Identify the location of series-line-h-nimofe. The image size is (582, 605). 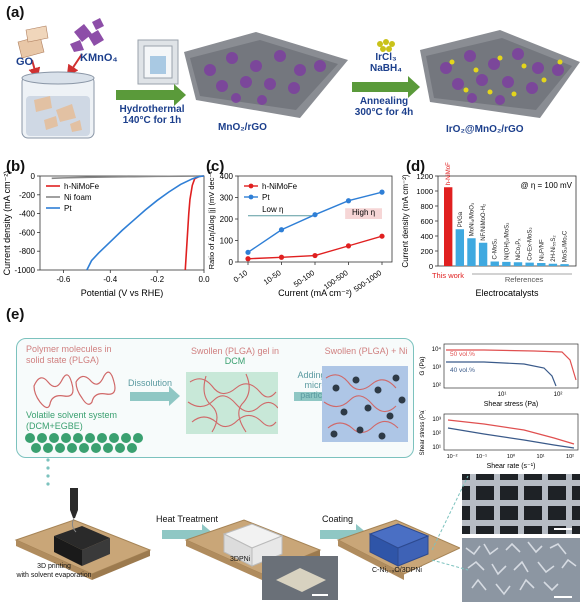
(194, 223).